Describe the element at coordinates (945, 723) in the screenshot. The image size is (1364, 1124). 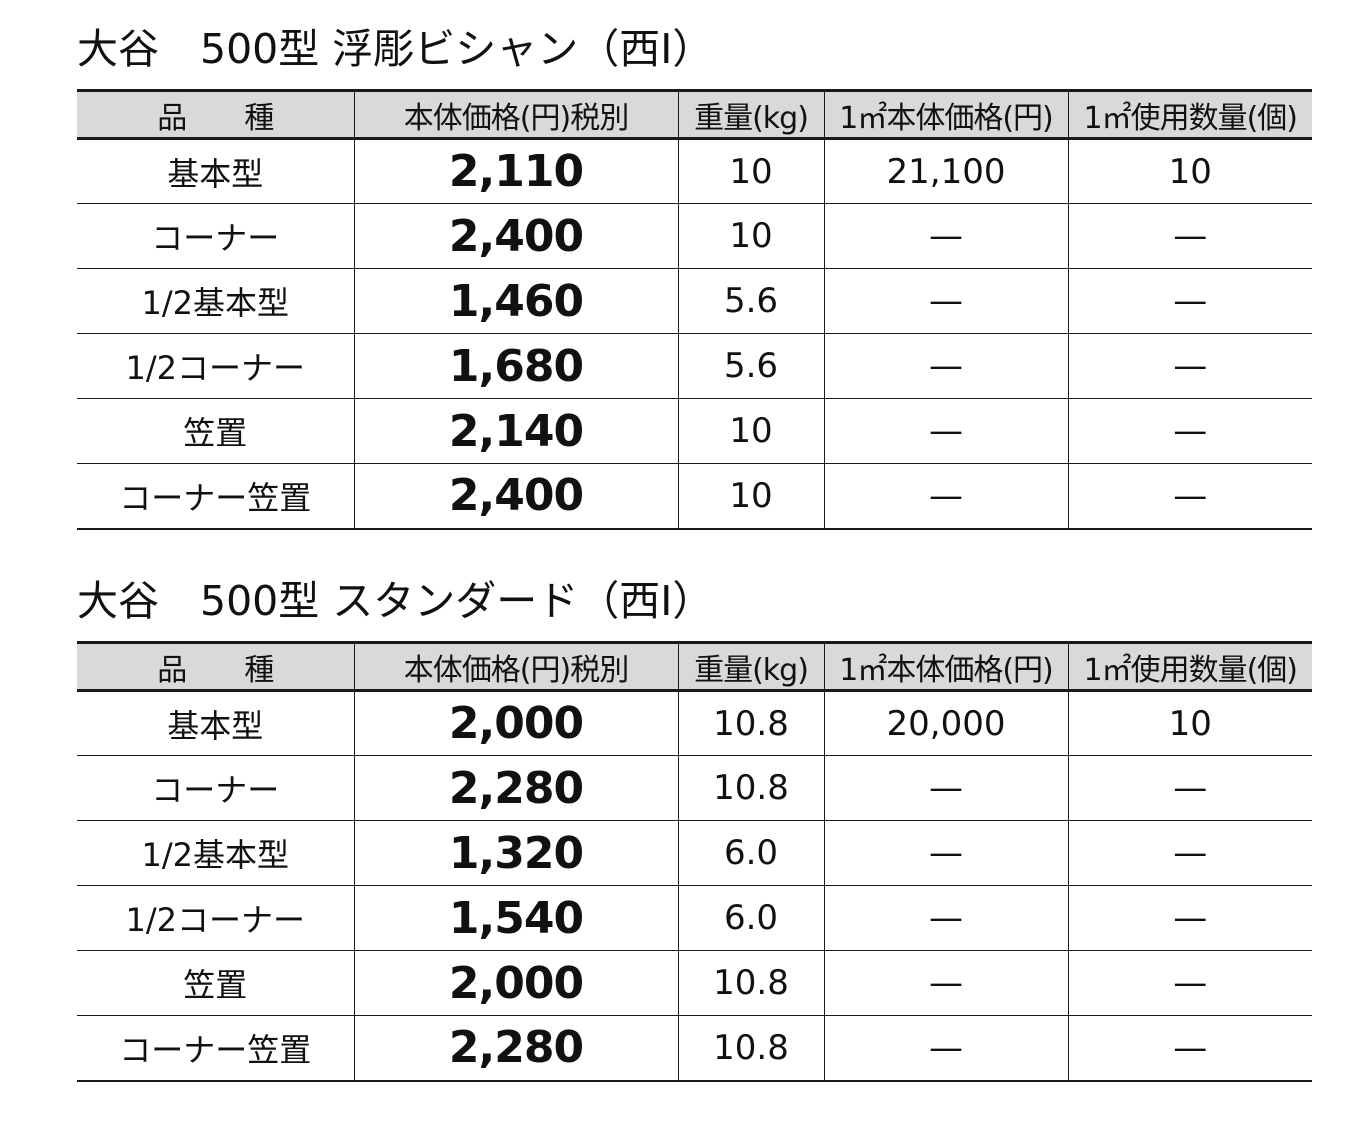
I see `cell-per-m2-price: 20,000` at that location.